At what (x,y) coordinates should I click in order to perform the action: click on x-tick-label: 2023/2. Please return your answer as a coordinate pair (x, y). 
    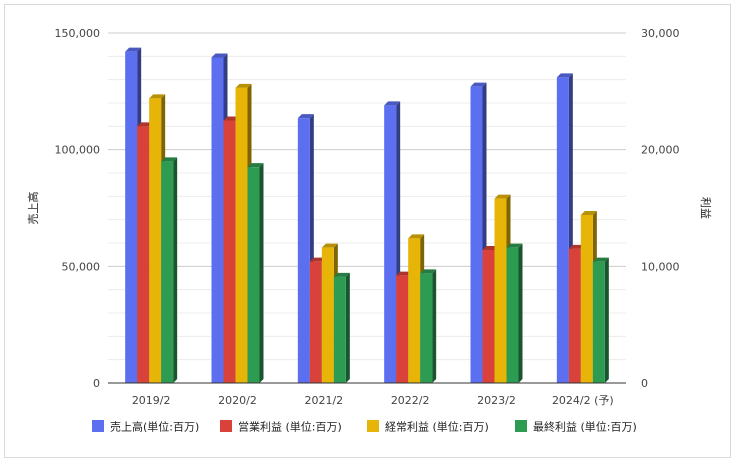
    Looking at the image, I should click on (496, 400).